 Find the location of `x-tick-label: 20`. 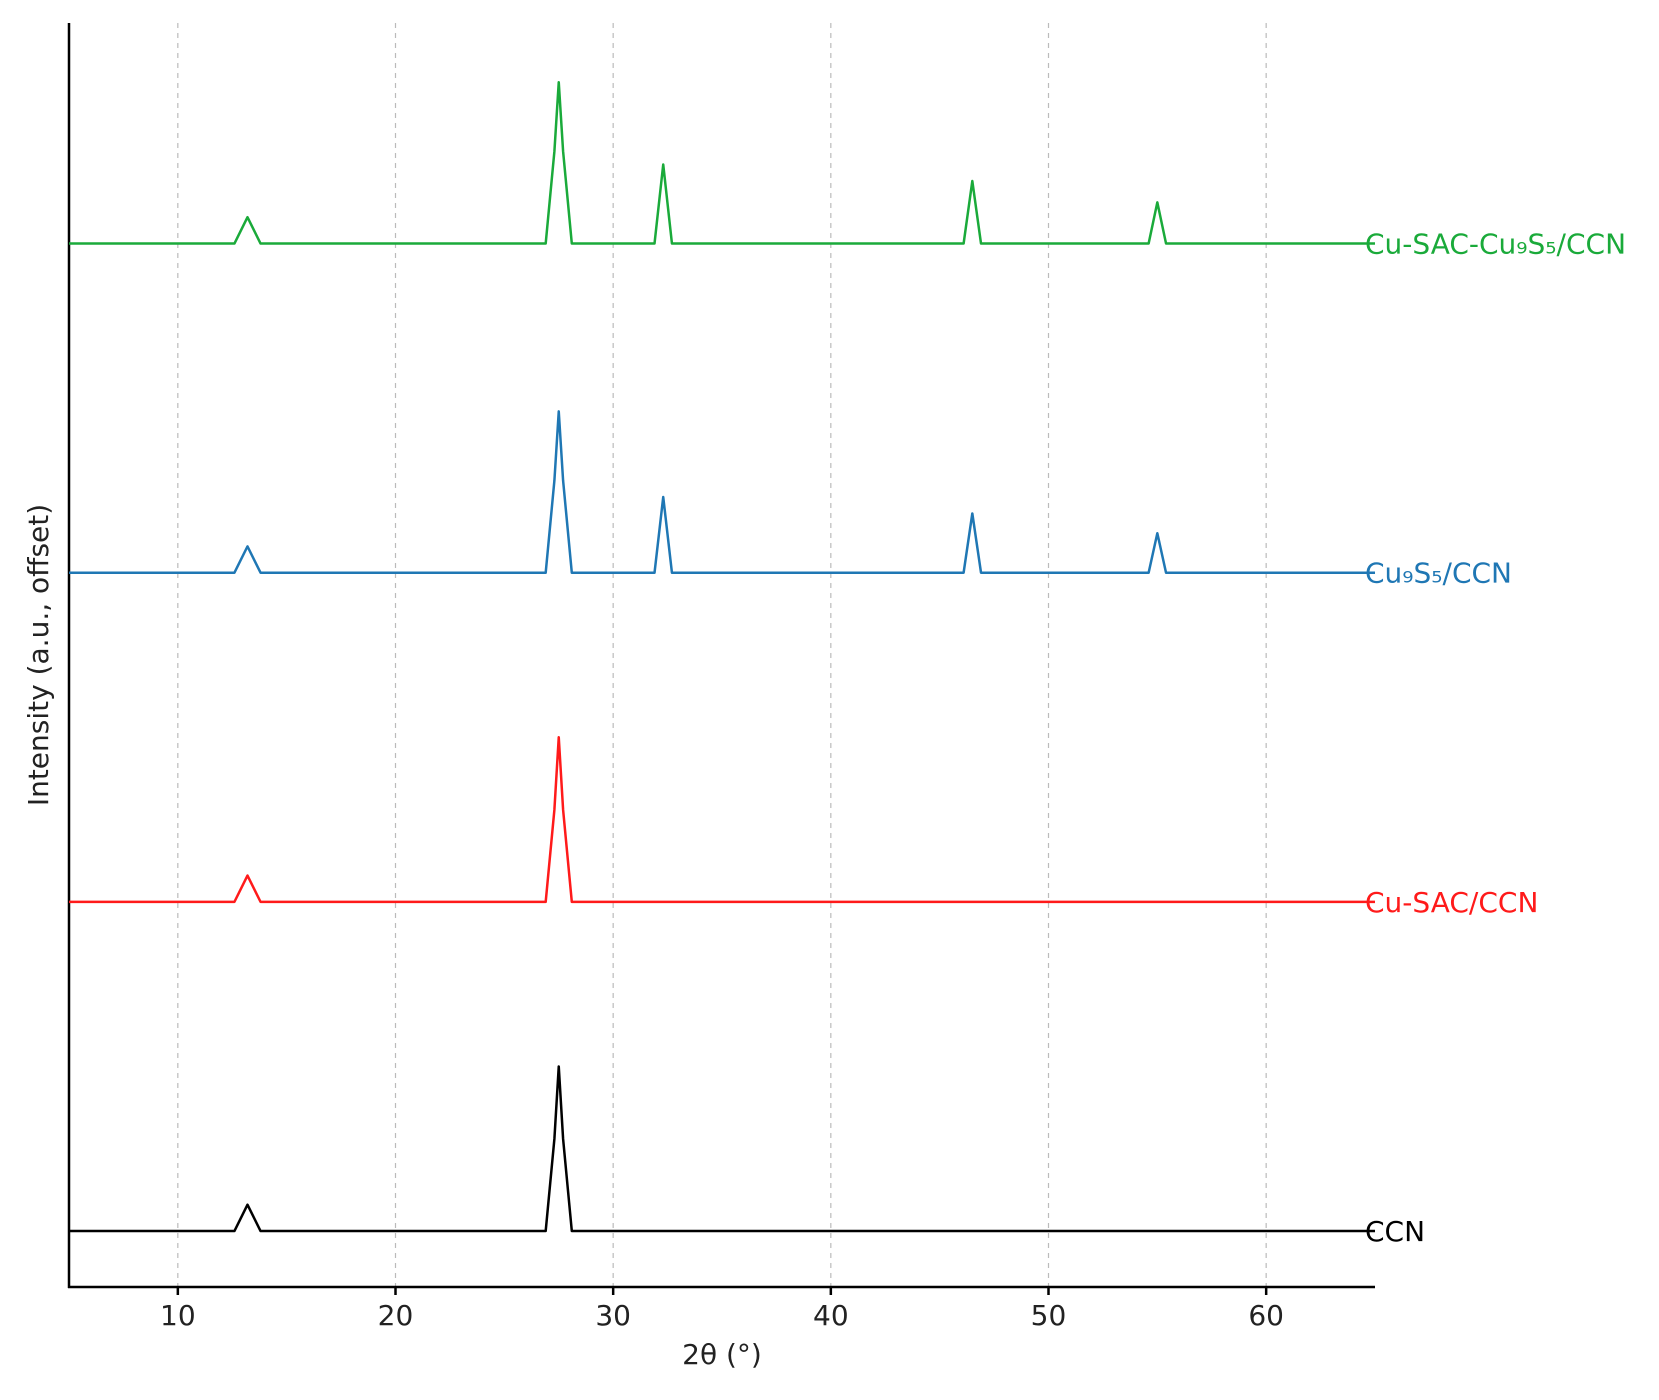

x-tick-label: 20 is located at coordinates (396, 1315).